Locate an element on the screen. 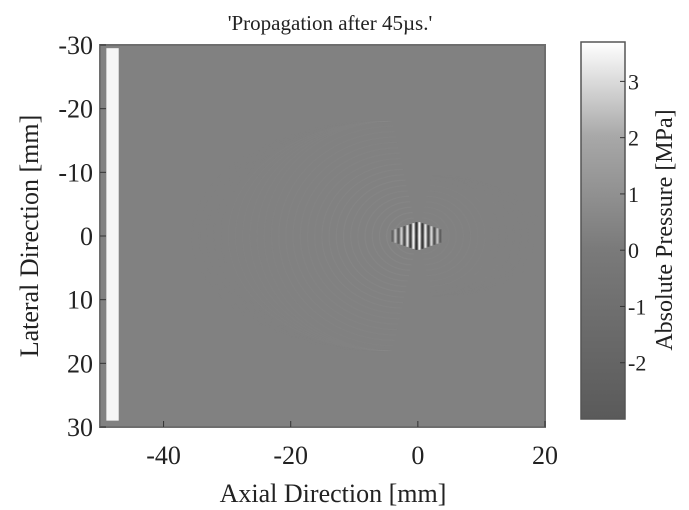 This screenshot has width=689, height=510. colorbar-tick-label: -1 is located at coordinates (637, 306).